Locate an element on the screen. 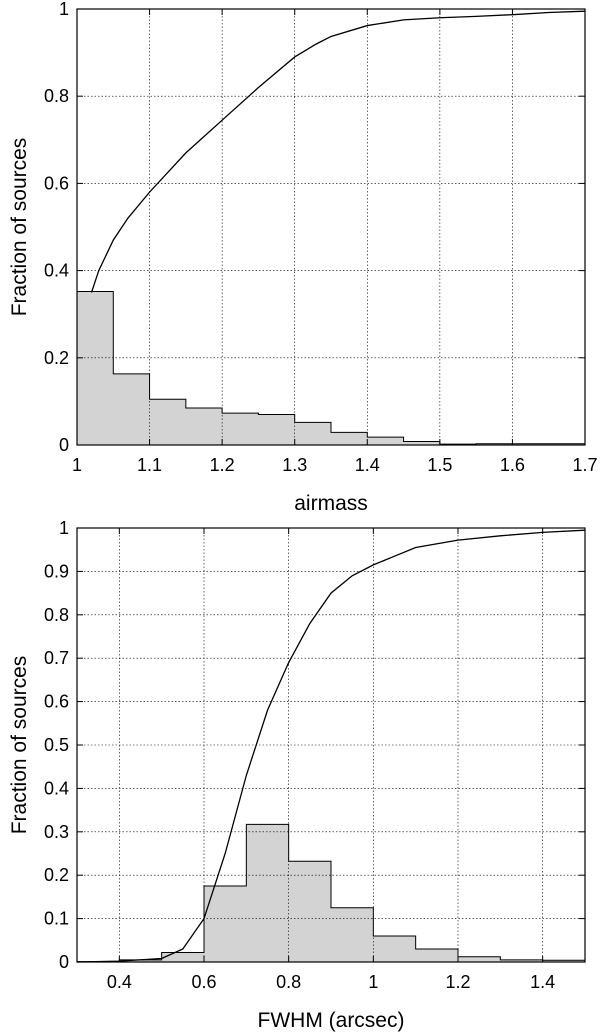 This screenshot has width=600, height=1034. chart1-ytick-label-3: 0.6 is located at coordinates (56, 183).